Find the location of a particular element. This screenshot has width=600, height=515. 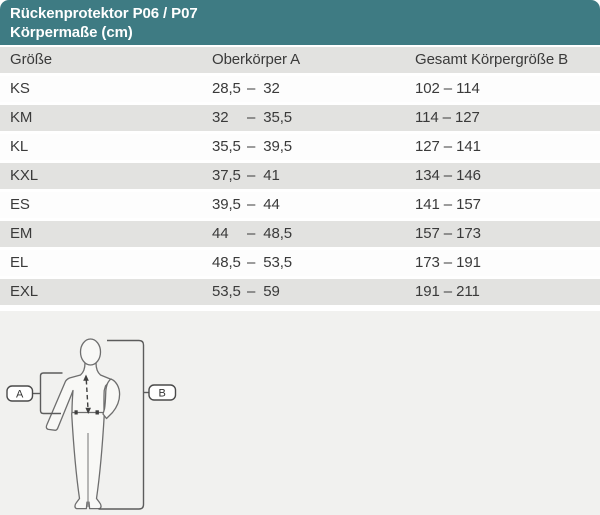

range-max: 32 is located at coordinates (271, 88).